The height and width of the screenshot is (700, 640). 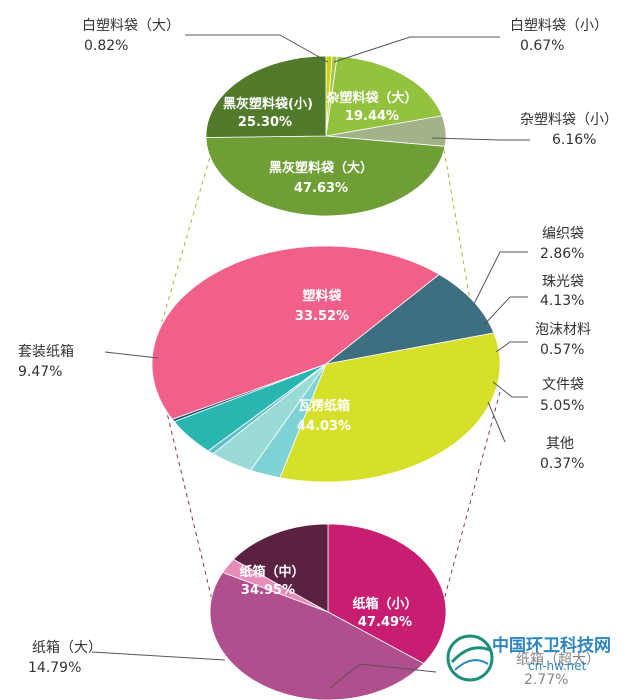 What do you see at coordinates (560, 444) in the screenshot?
I see `label-other: 其他` at bounding box center [560, 444].